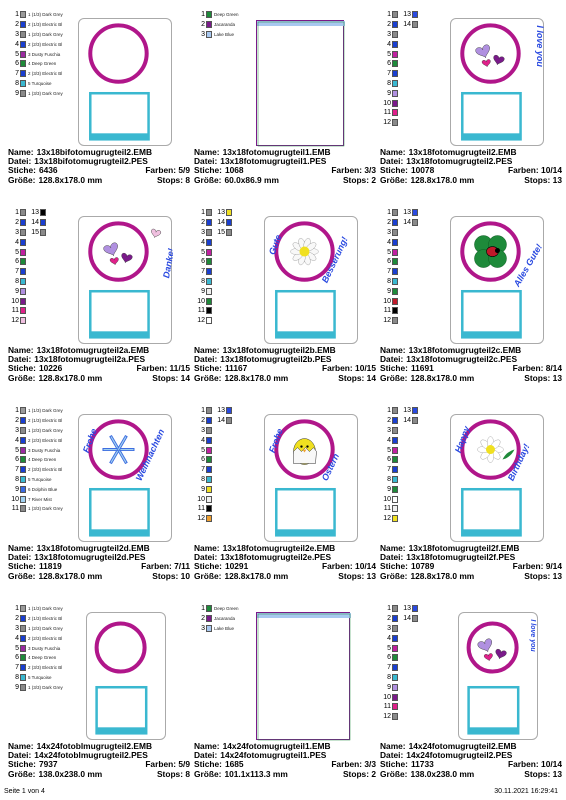 The image size is (566, 800). What do you see at coordinates (38, 44) in the screenshot?
I see `legend-row: 4 2 (2/3) Electric Bl` at bounding box center [38, 44].